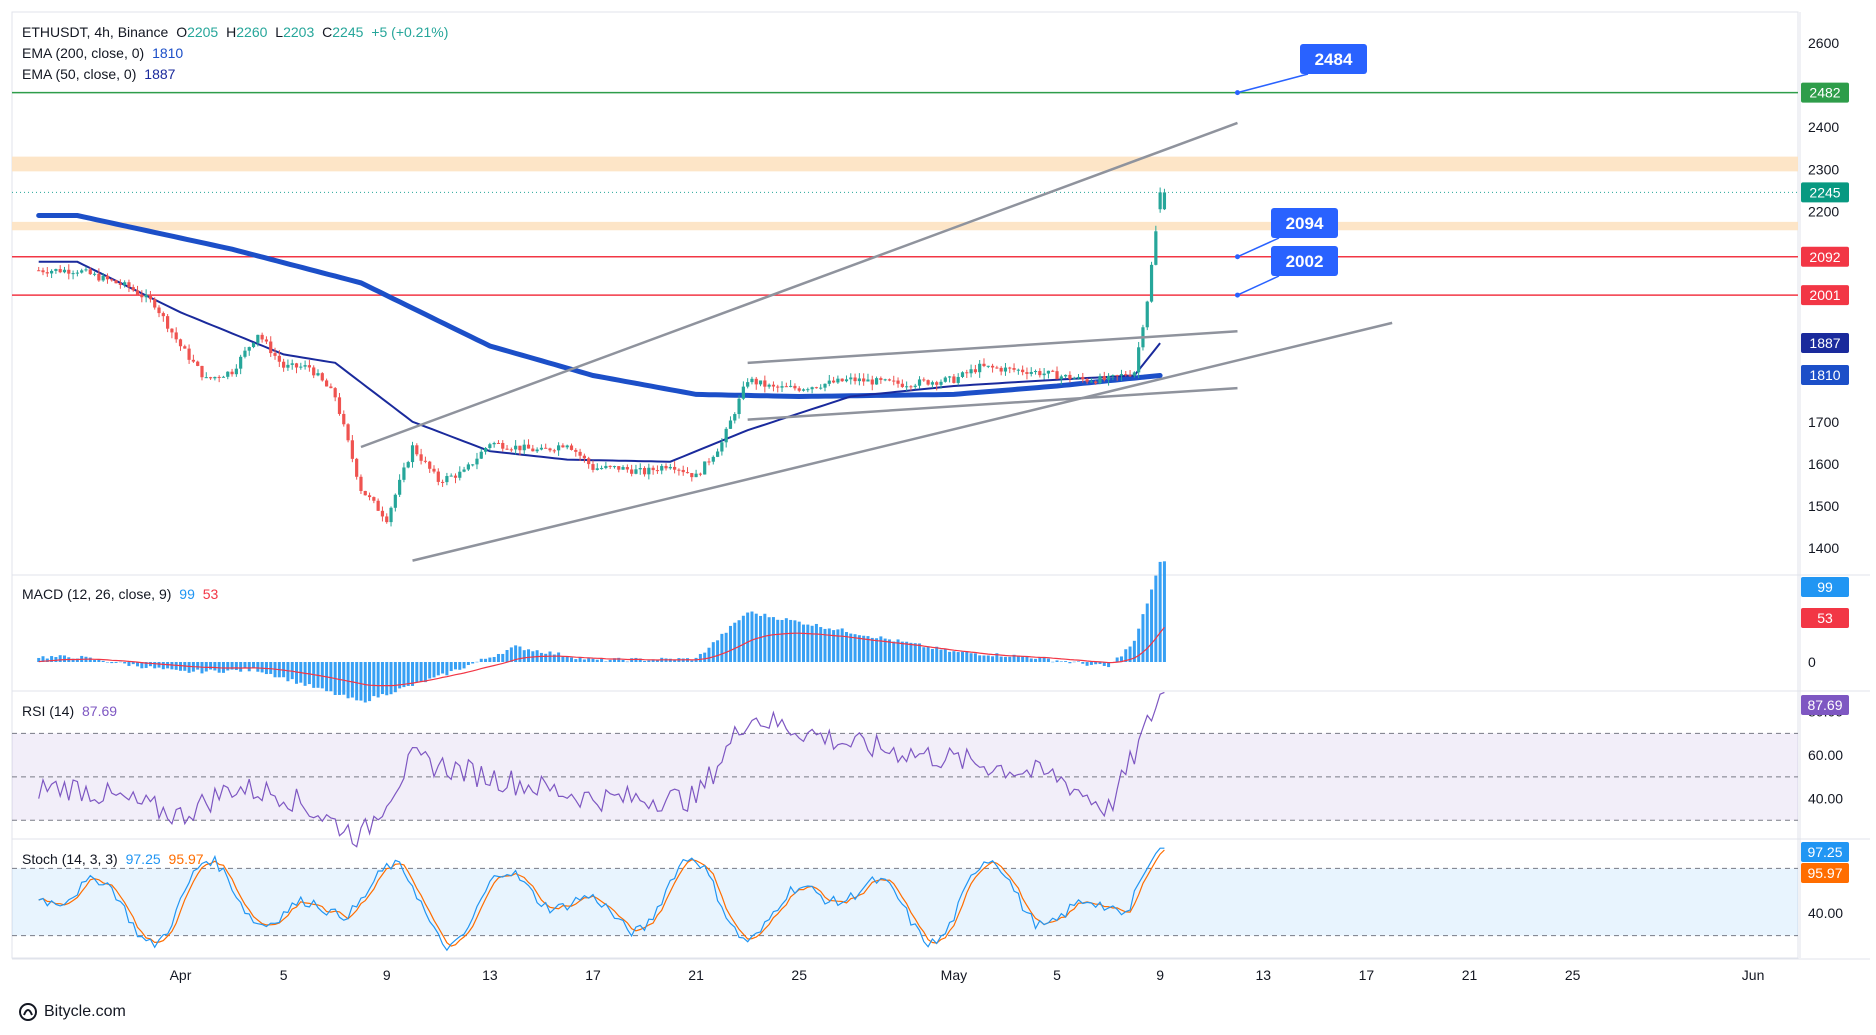  I want to click on time-tick-label: 21, so click(696, 975).